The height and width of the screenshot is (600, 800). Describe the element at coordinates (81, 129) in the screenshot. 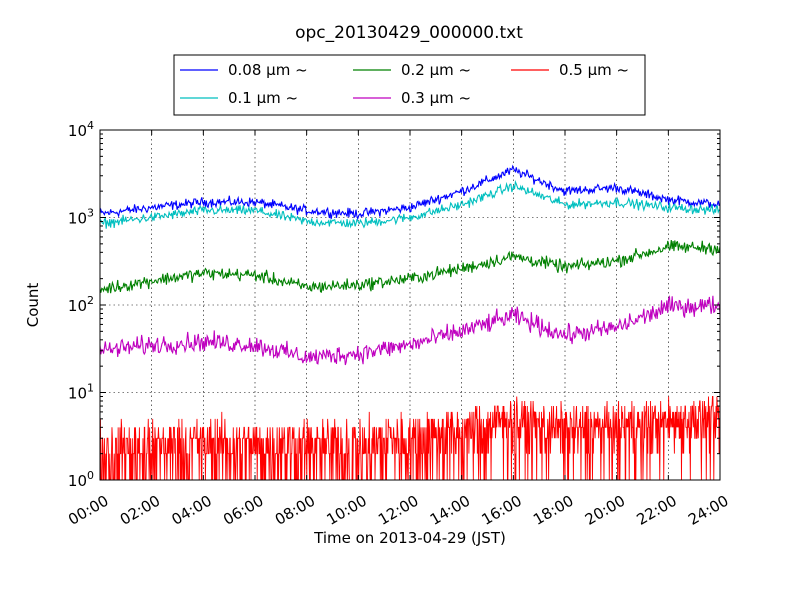

I see `y-tick-label: 10⁴` at that location.